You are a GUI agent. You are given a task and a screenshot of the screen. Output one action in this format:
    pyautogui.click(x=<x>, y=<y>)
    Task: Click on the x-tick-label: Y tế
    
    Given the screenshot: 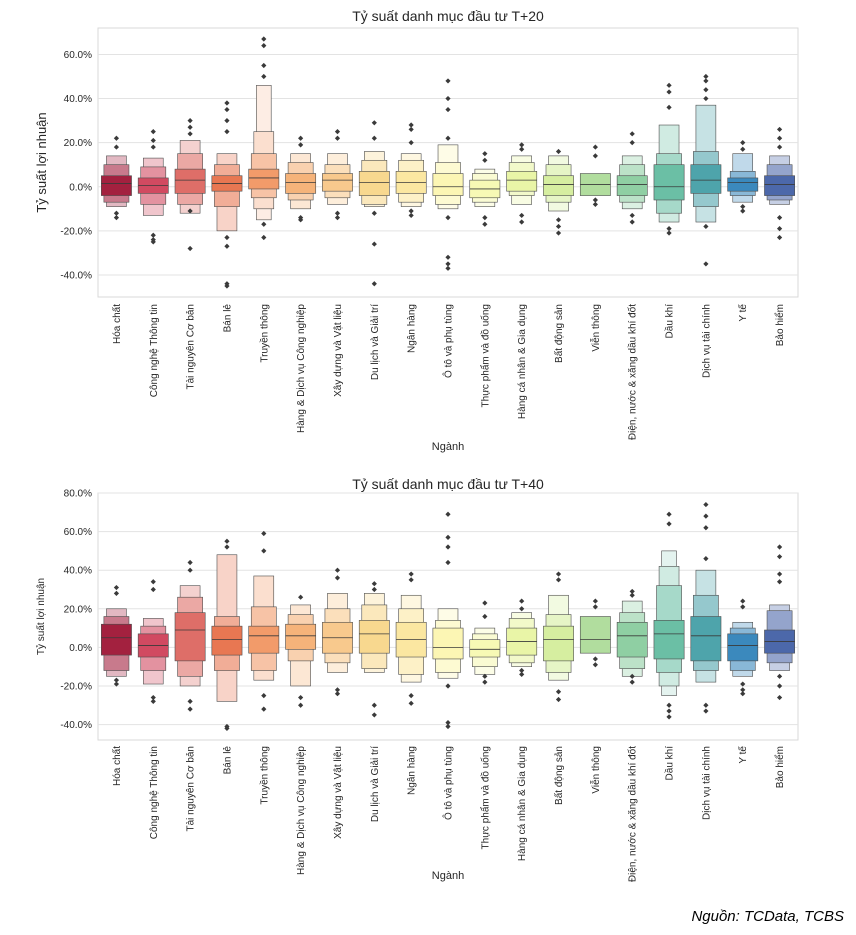 What is the action you would take?
    pyautogui.click(x=743, y=755)
    